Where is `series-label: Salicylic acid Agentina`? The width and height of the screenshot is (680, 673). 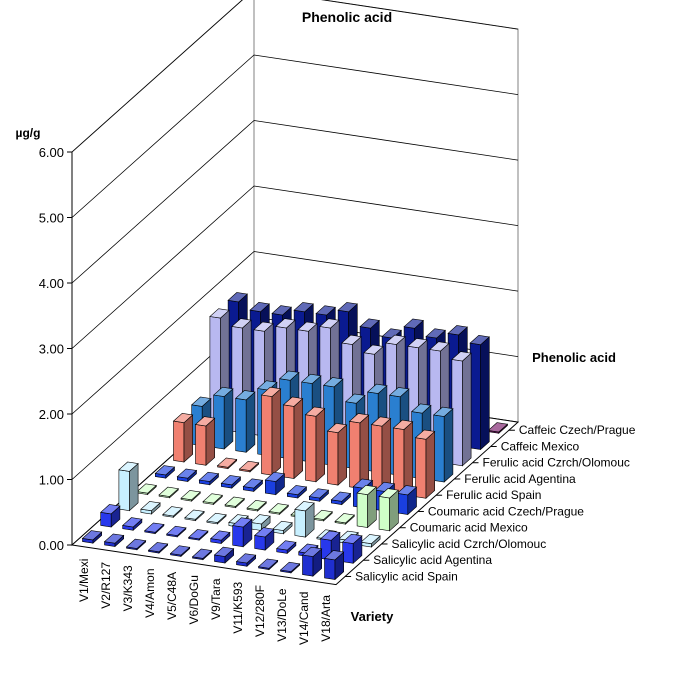 series-label: Salicylic acid Agentina is located at coordinates (432, 560).